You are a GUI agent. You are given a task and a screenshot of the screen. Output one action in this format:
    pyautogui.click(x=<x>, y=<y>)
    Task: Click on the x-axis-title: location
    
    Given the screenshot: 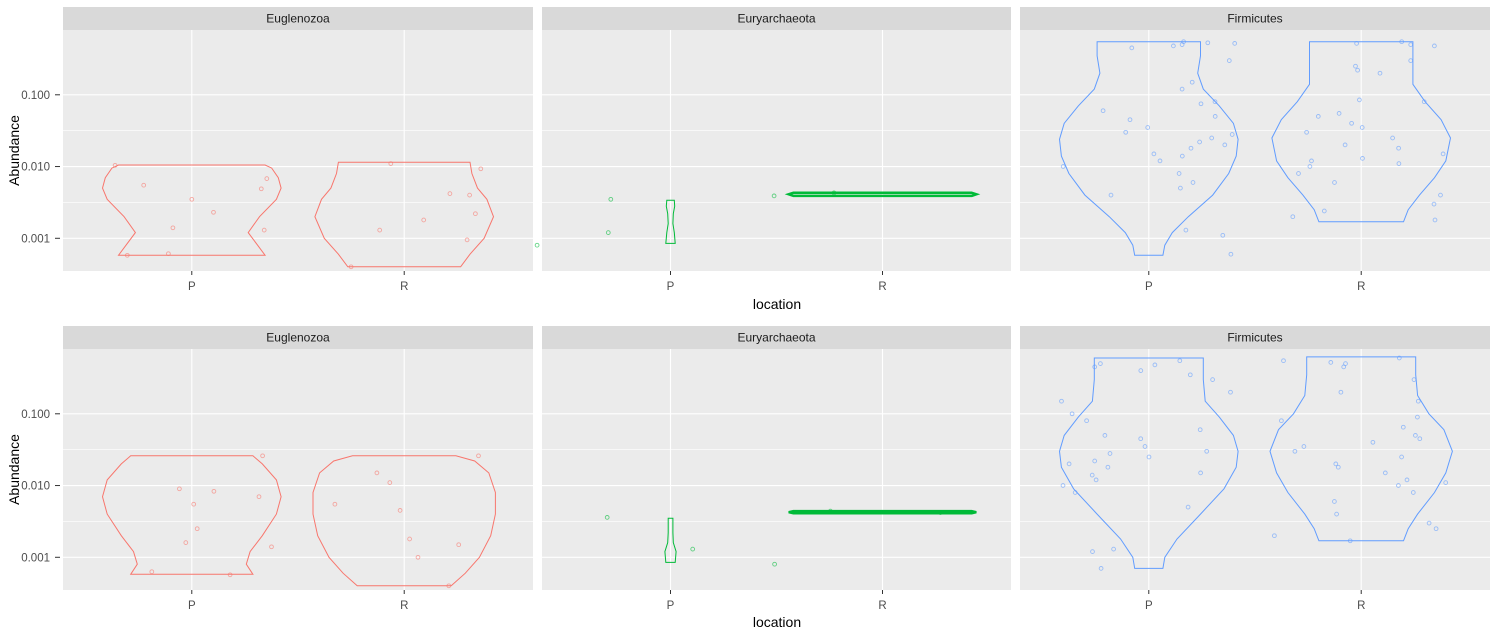 What is the action you would take?
    pyautogui.click(x=777, y=304)
    